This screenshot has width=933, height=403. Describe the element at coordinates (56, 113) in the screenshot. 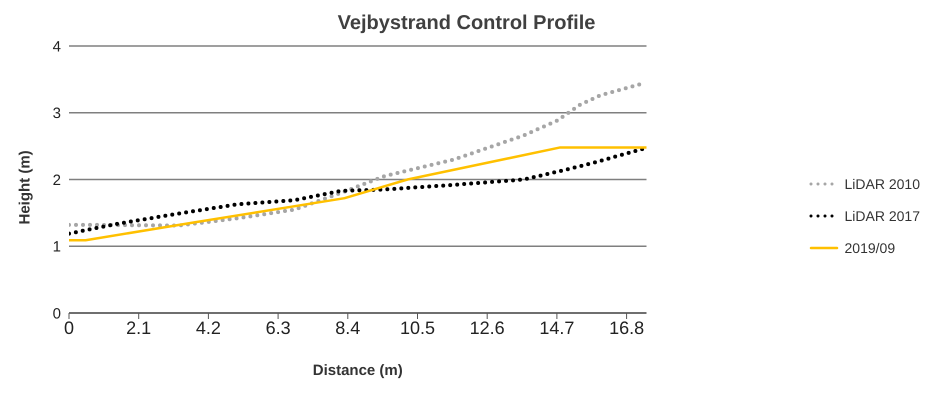

I see `y-tick-label: 3` at that location.